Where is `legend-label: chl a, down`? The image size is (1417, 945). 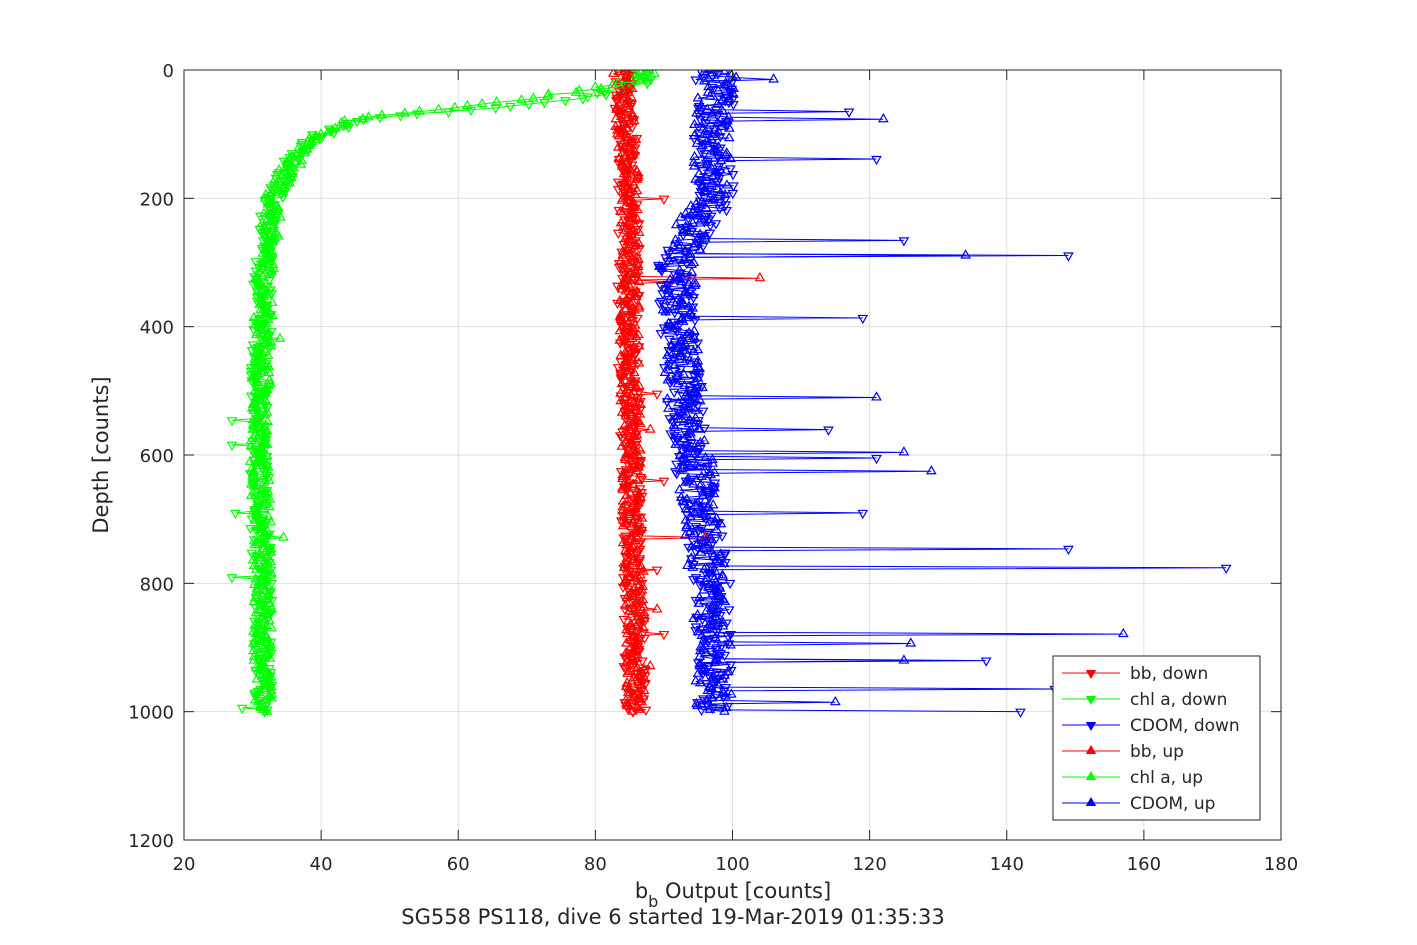
legend-label: chl a, down is located at coordinates (1178, 700).